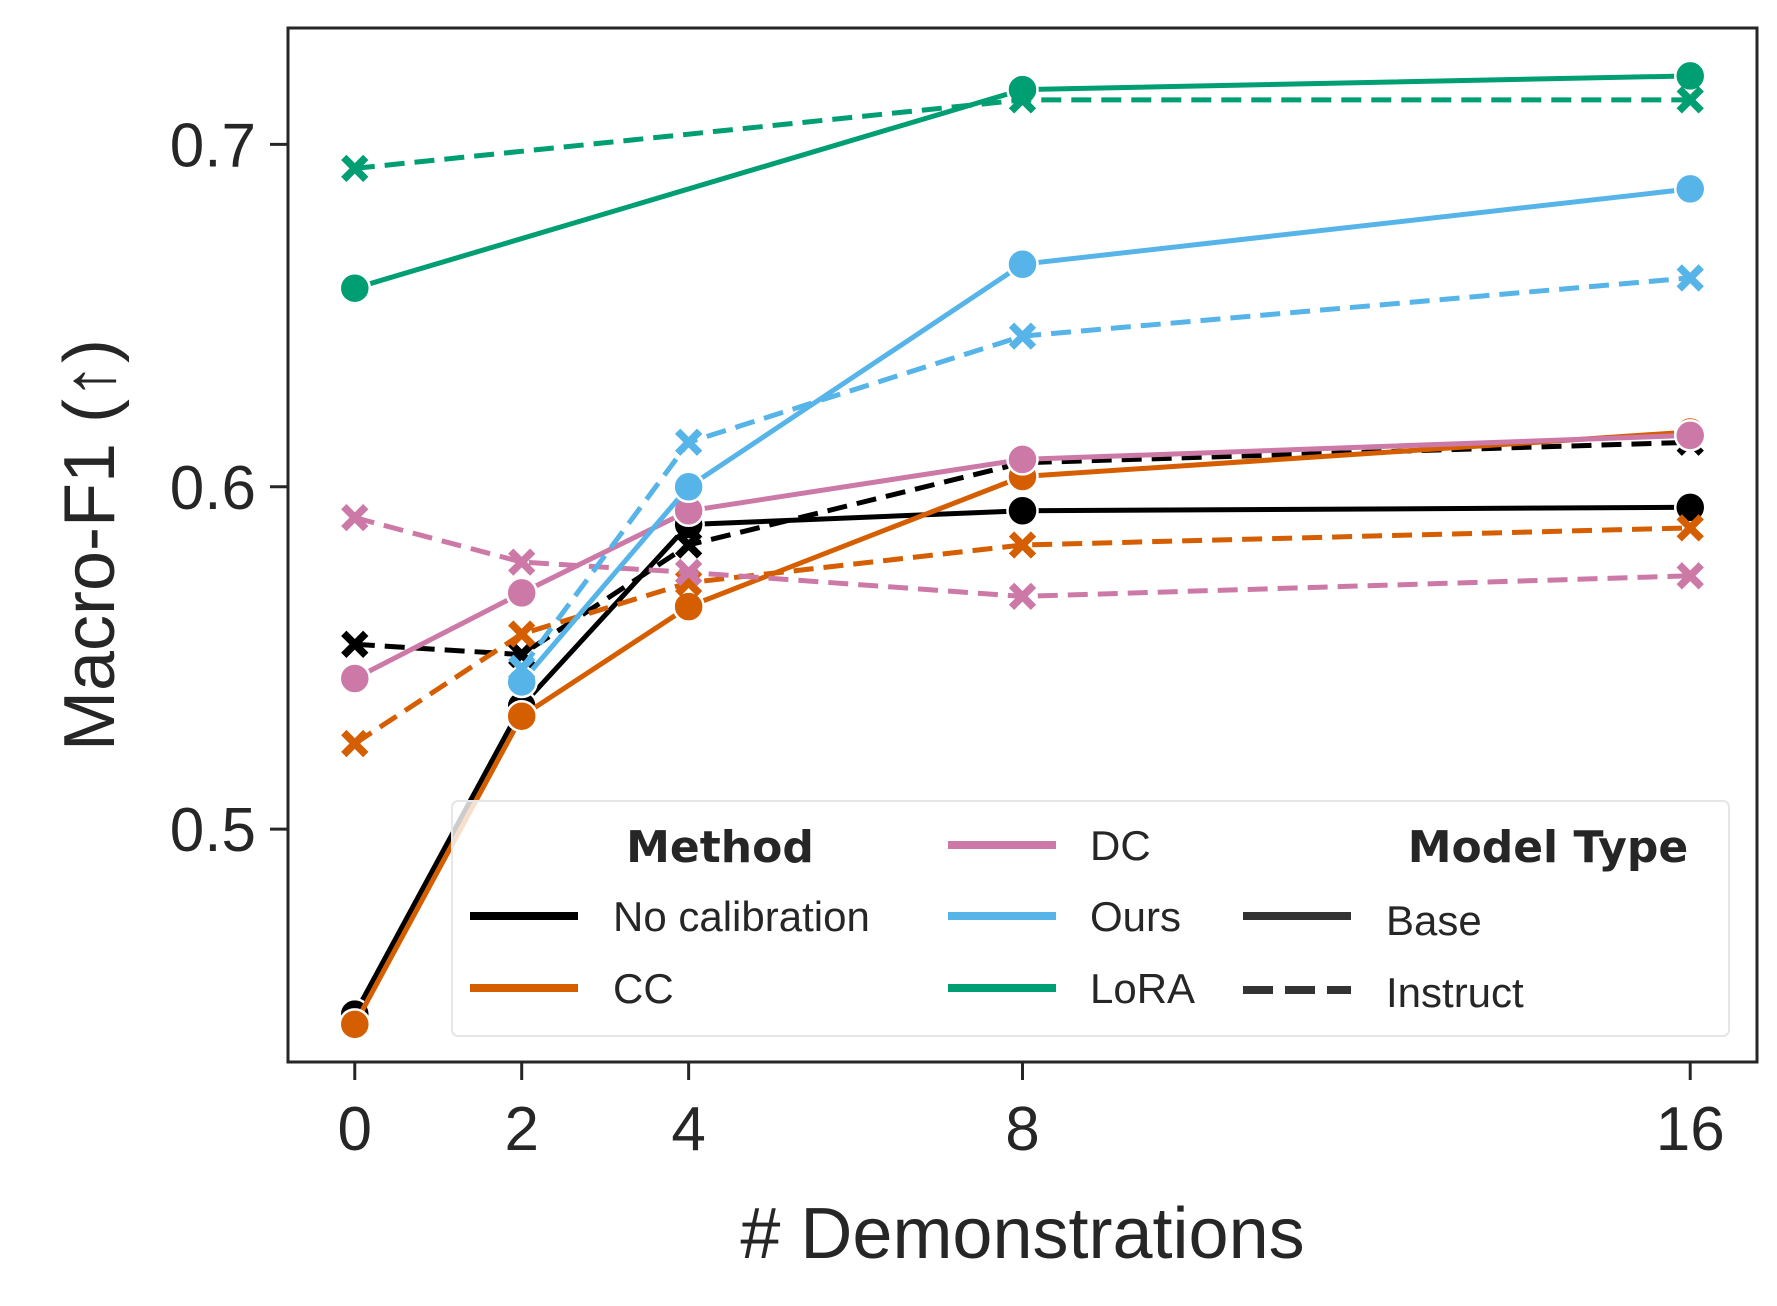  What do you see at coordinates (1022, 1129) in the screenshot?
I see `x-tick-label: 8` at bounding box center [1022, 1129].